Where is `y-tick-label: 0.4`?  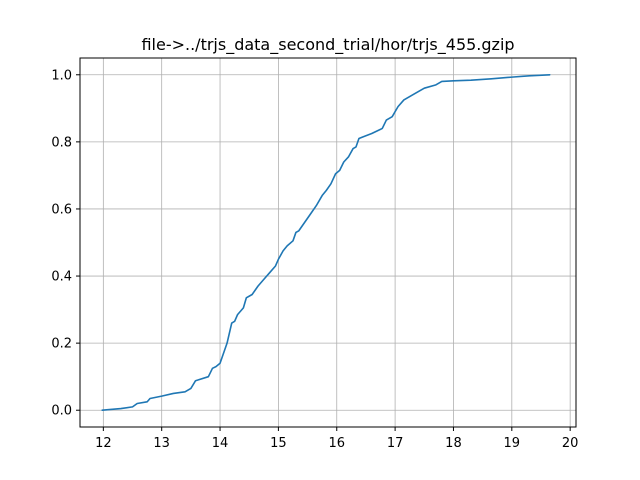
y-tick-label: 0.4 is located at coordinates (61, 277).